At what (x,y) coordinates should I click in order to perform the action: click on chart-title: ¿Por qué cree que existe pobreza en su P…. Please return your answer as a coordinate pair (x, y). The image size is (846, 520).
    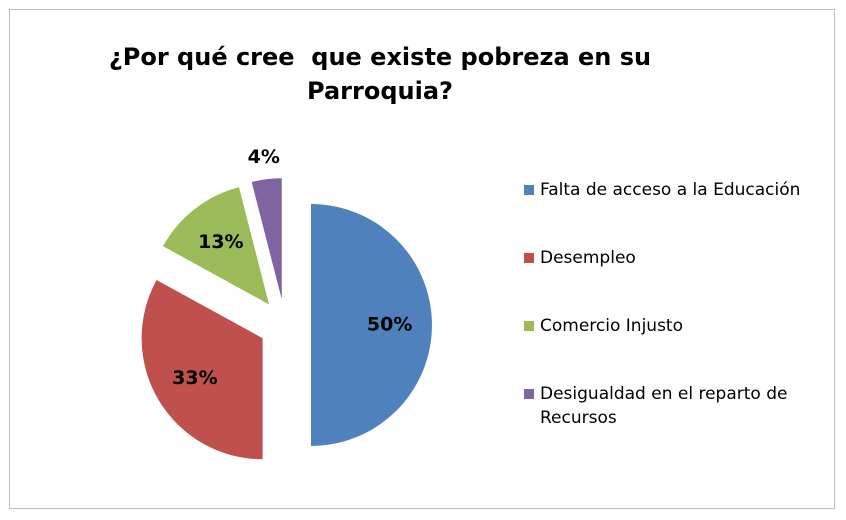
    Looking at the image, I should click on (384, 74).